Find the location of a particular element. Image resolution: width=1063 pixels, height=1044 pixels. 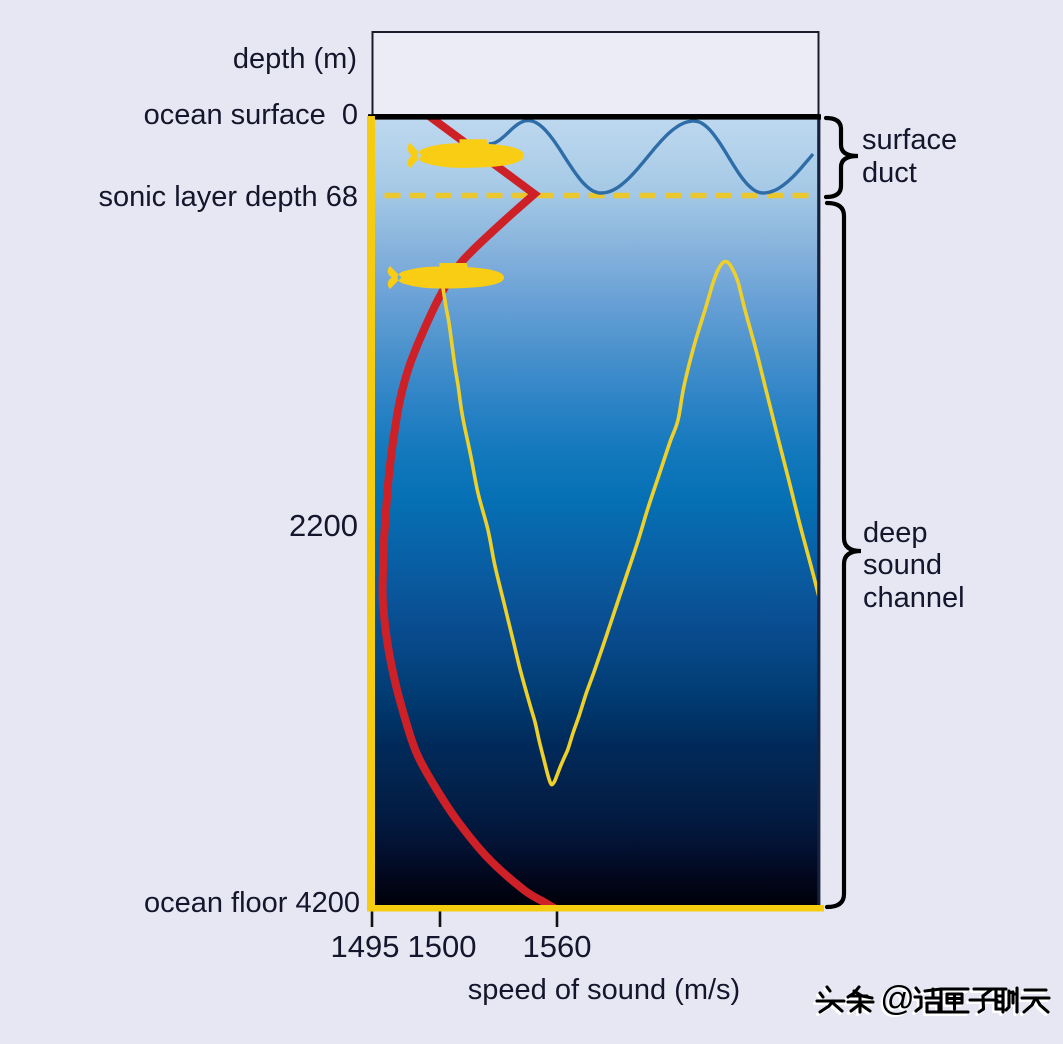

svg-text: deep is located at coordinates (895, 533).